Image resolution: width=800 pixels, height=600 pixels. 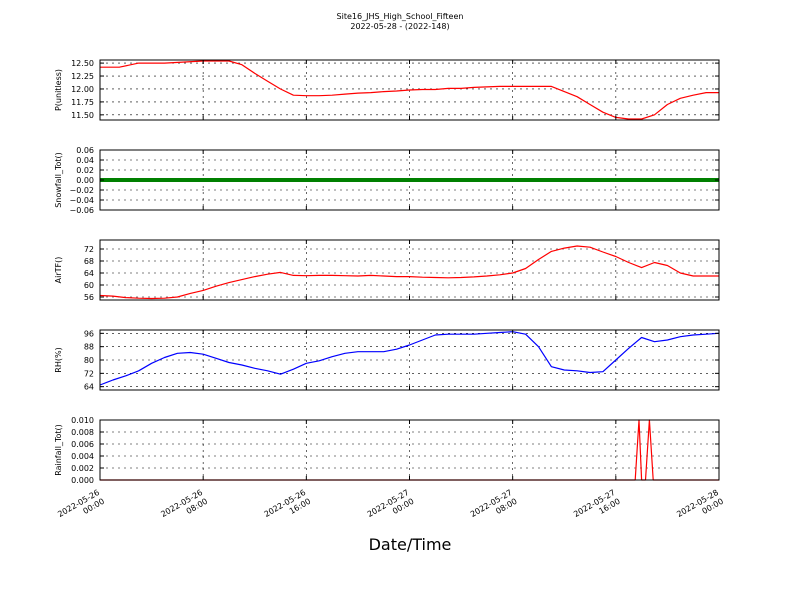 What do you see at coordinates (58, 180) in the screenshot?
I see `y-axis-label: Snowfall_Tot()` at bounding box center [58, 180].